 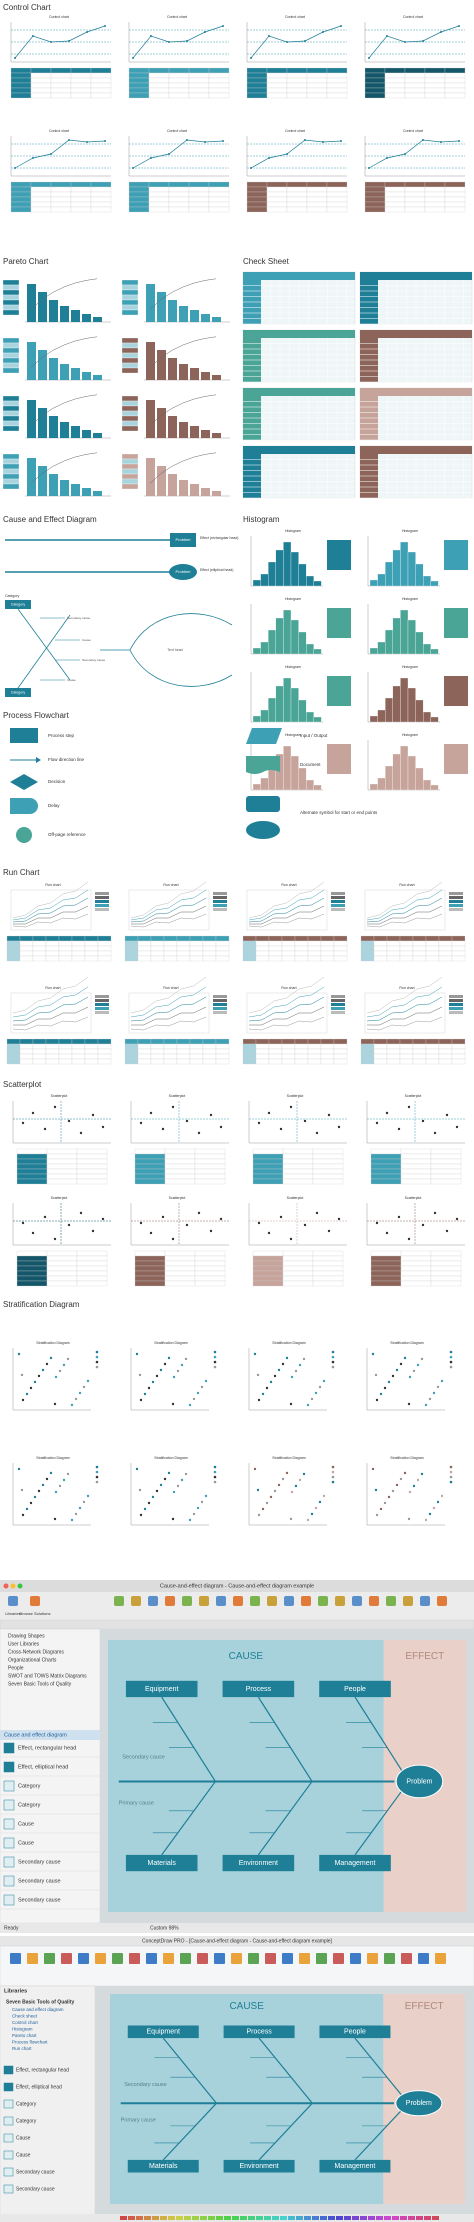 I want to click on library-tree-item: Control chart, so click(x=25, y=2022).